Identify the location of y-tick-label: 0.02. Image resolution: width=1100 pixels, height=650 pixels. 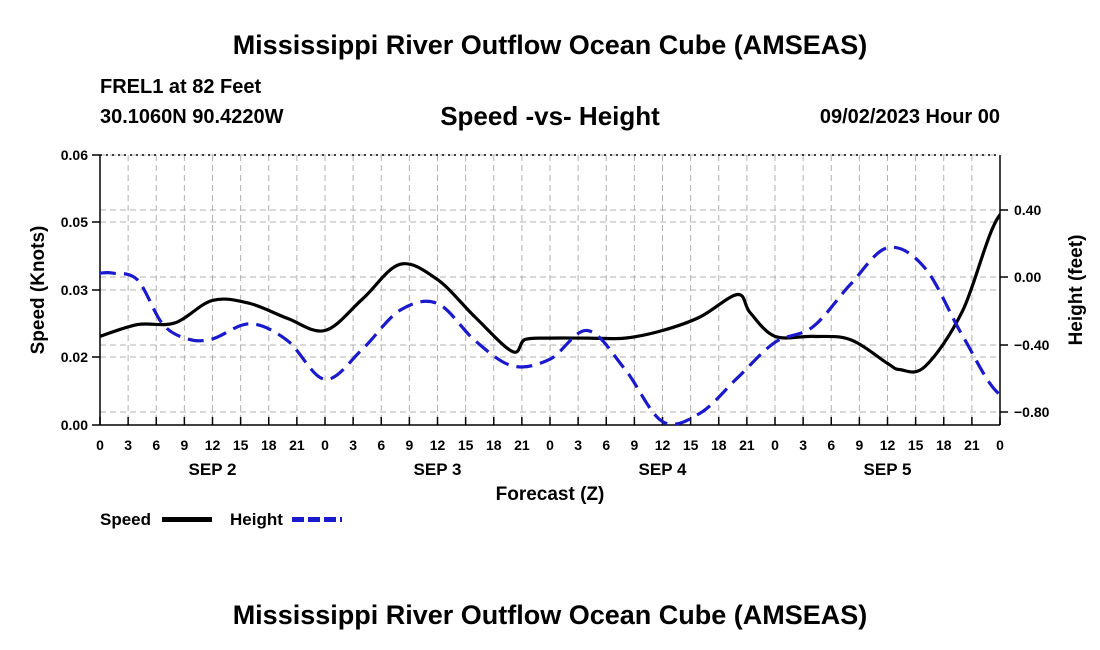
(74, 357).